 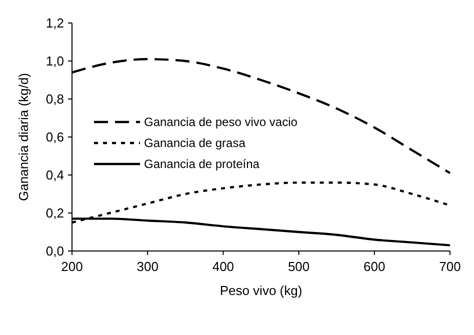 What do you see at coordinates (23, 137) in the screenshot?
I see `y-axis-title: Ganancia diaria (kg/d)` at bounding box center [23, 137].